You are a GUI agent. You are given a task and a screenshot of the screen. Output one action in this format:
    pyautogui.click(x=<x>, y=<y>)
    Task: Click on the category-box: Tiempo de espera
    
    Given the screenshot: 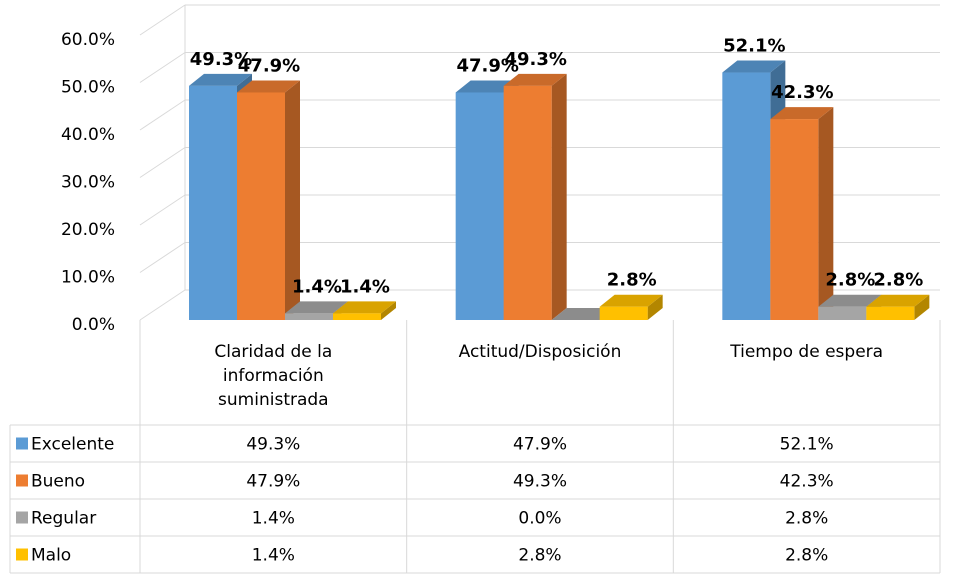 What is the action you would take?
    pyautogui.click(x=807, y=352)
    